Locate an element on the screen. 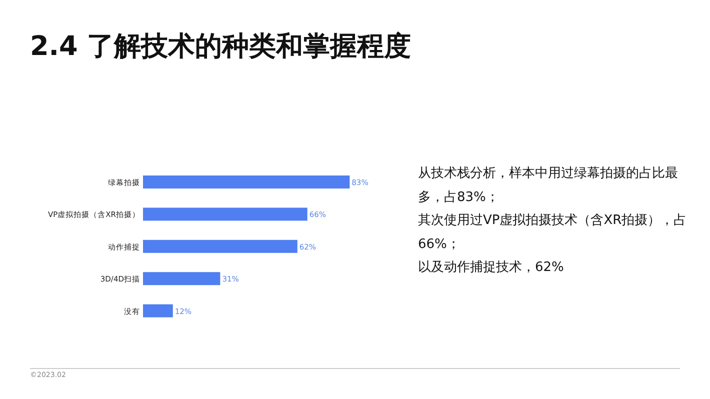 This screenshot has height=399, width=710. text: 以及动作捕捉技术，62% is located at coordinates (491, 268).